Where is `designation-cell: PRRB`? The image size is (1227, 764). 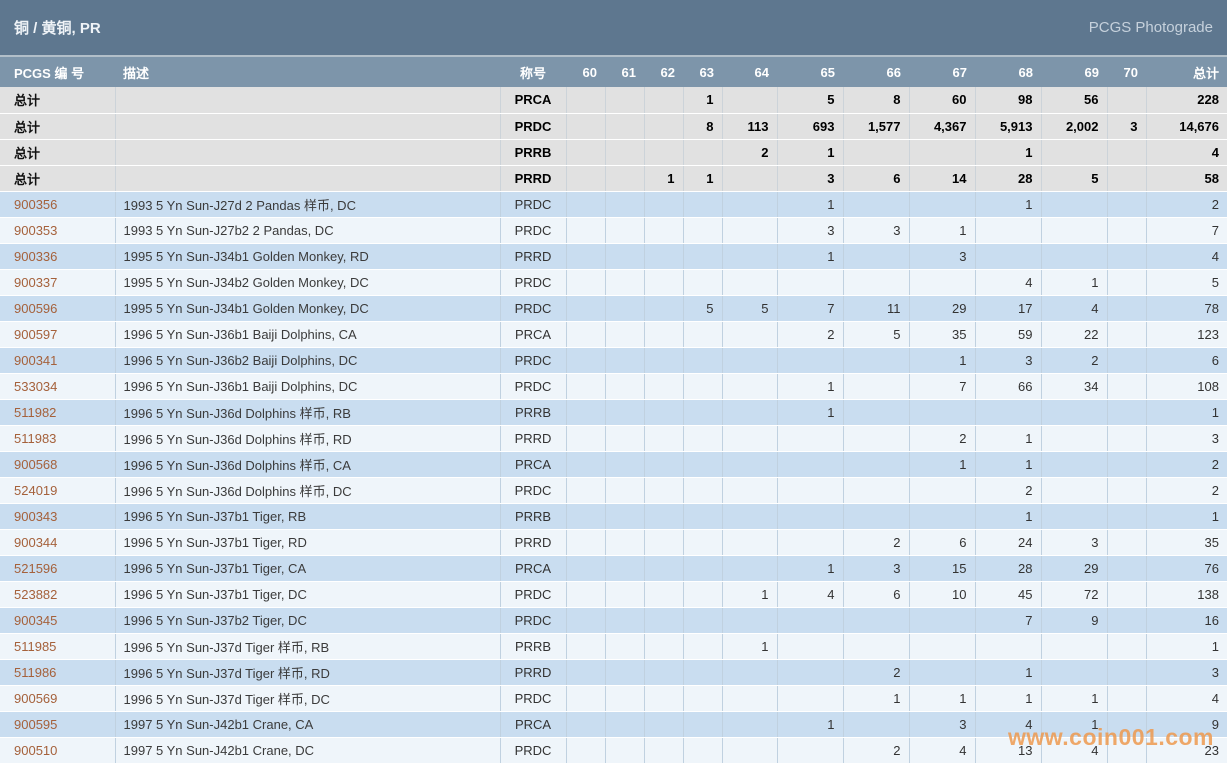 designation-cell: PRRB is located at coordinates (532, 152).